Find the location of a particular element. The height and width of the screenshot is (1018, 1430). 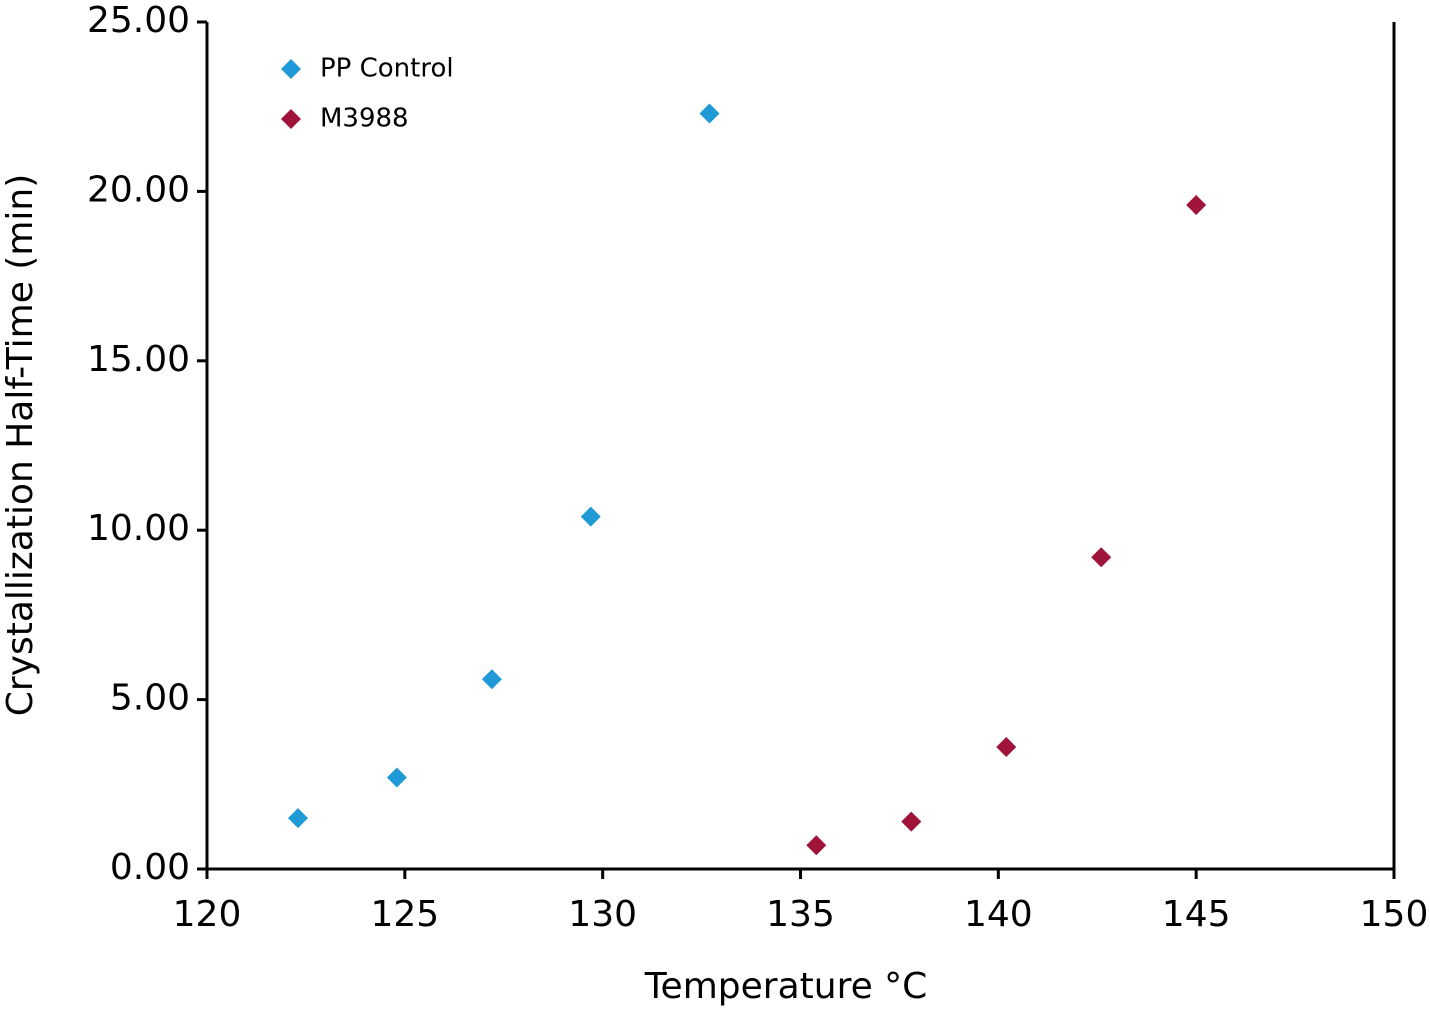

x-tick-label: 135 is located at coordinates (800, 914).